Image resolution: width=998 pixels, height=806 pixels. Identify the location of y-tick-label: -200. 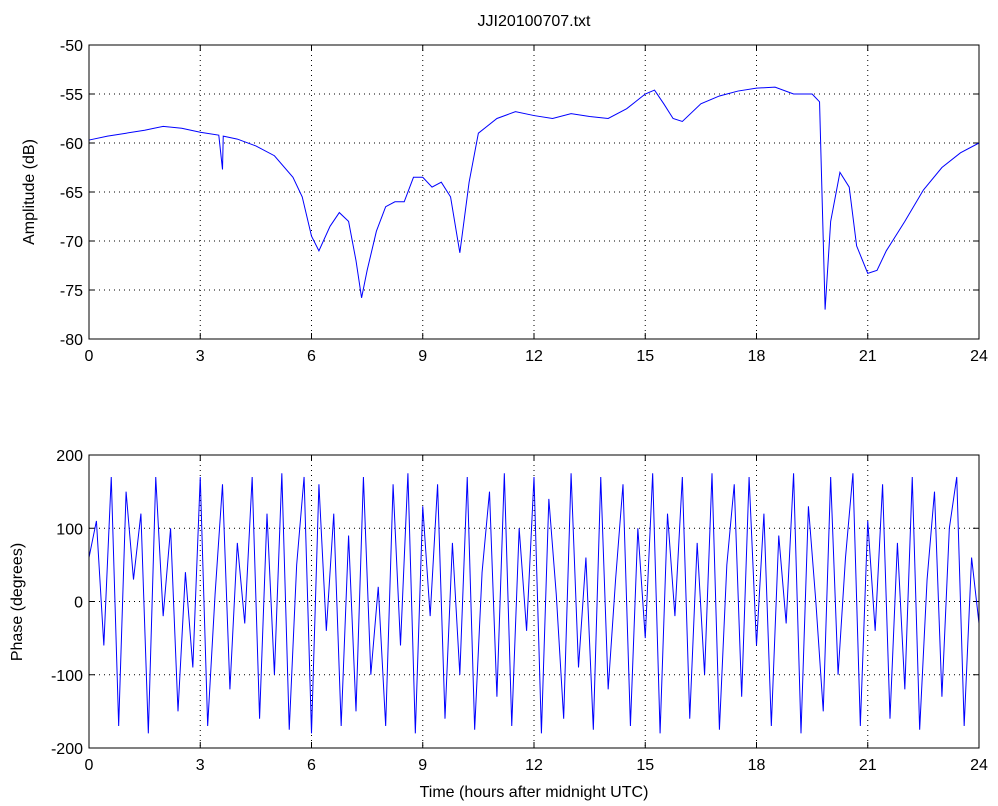
(67, 749).